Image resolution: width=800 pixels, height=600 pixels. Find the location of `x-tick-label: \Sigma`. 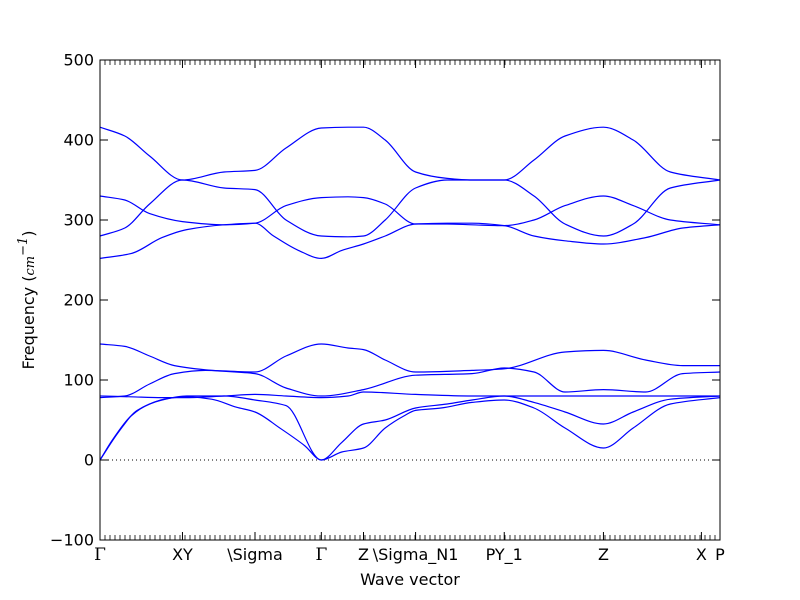

x-tick-label: \Sigma is located at coordinates (255, 554).